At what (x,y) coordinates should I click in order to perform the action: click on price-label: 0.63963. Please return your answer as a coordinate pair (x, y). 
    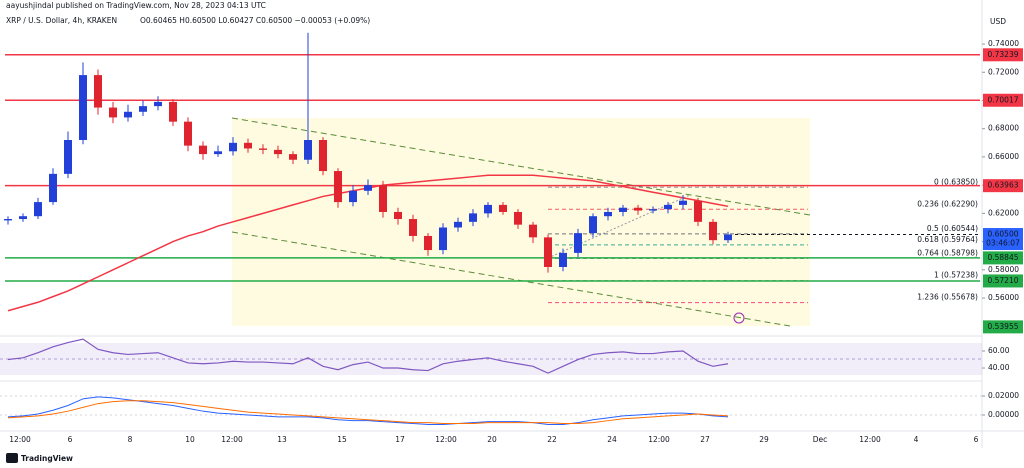
    Looking at the image, I should click on (1002, 185).